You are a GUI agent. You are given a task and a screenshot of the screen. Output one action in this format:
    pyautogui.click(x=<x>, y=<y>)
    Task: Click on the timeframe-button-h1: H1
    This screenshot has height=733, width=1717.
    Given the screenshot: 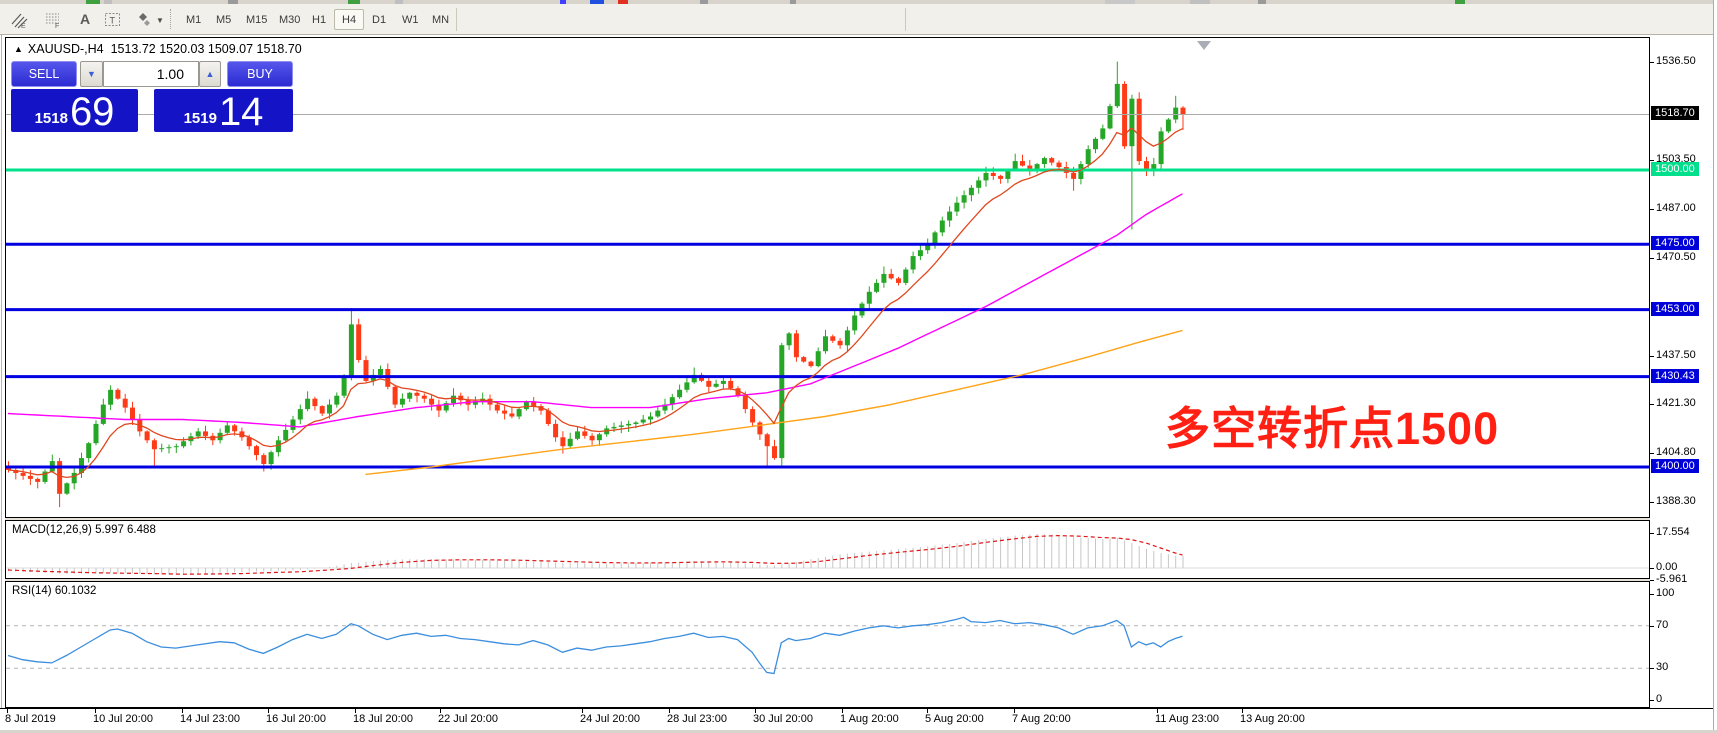 What is the action you would take?
    pyautogui.click(x=319, y=20)
    